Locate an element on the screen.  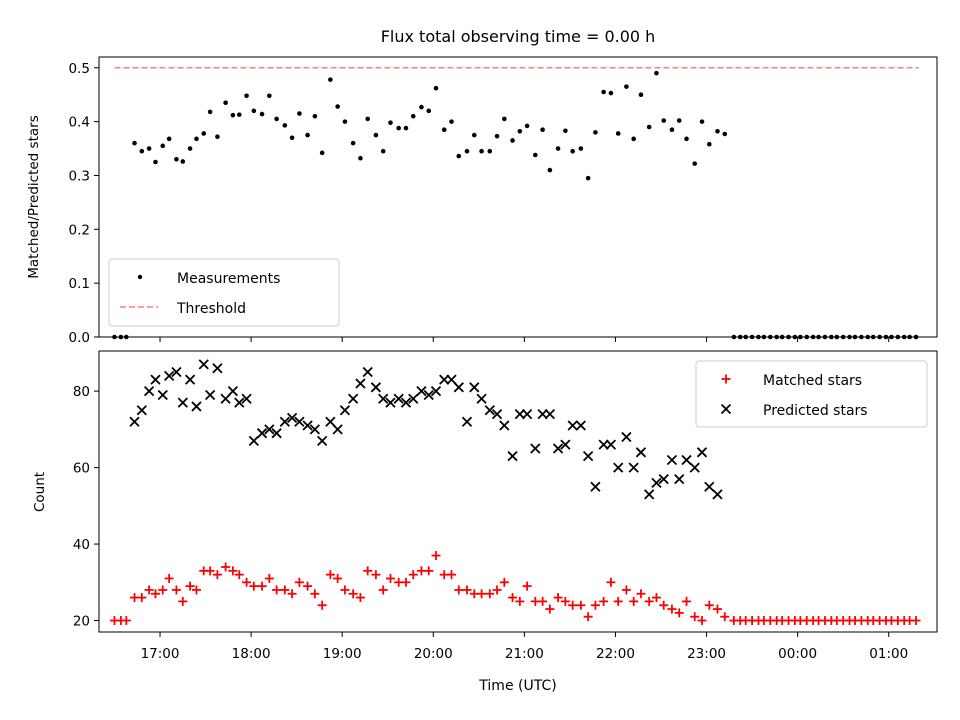
x-axis-label: Time (UTC) is located at coordinates (517, 686).